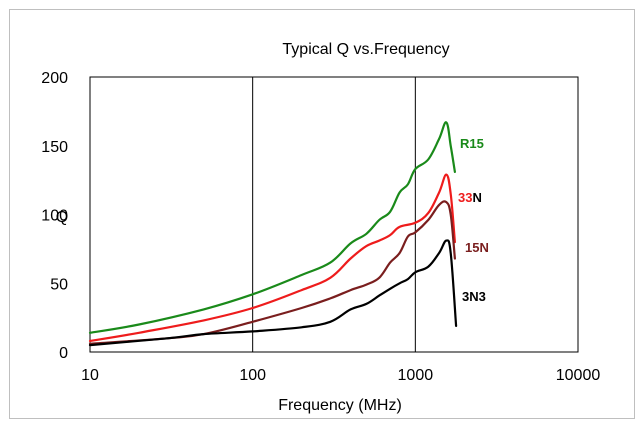  What do you see at coordinates (54, 78) in the screenshot?
I see `y-tick-label-200: 200` at bounding box center [54, 78].